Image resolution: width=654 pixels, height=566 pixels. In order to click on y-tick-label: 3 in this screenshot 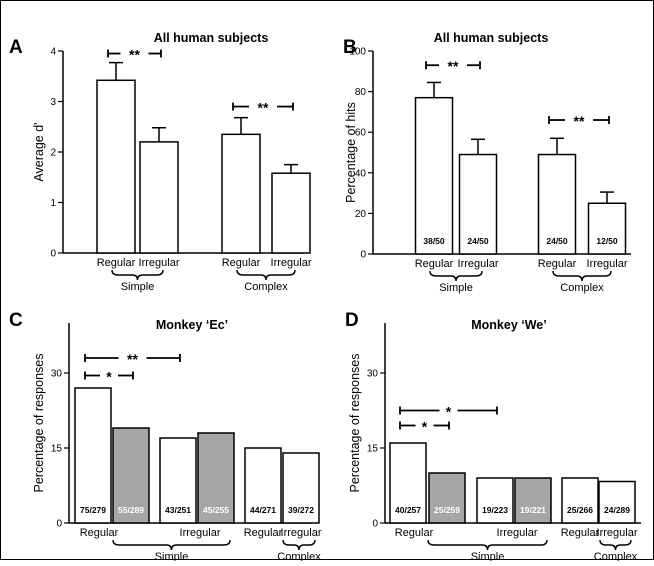, I will do `click(53, 102)`.